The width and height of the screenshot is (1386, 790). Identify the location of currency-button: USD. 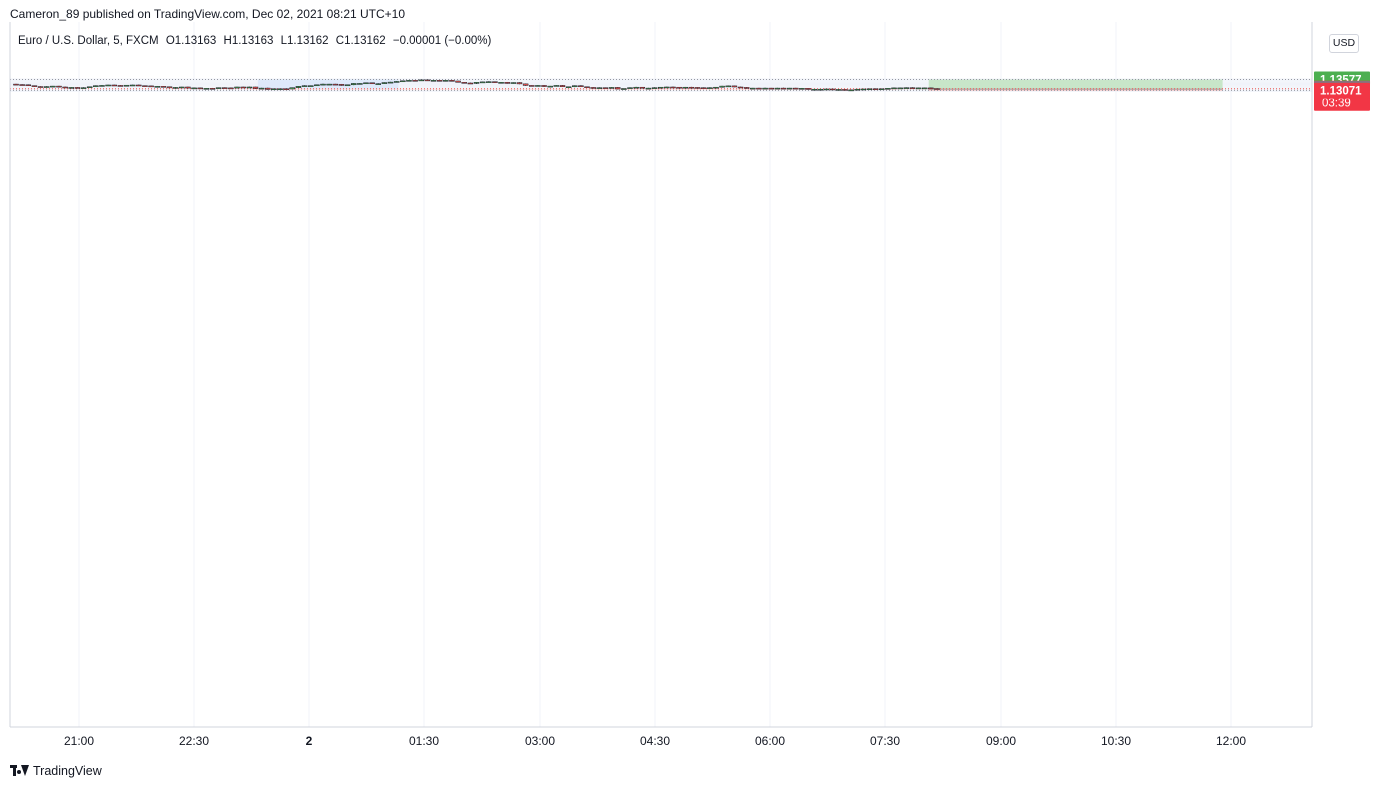
(1344, 43).